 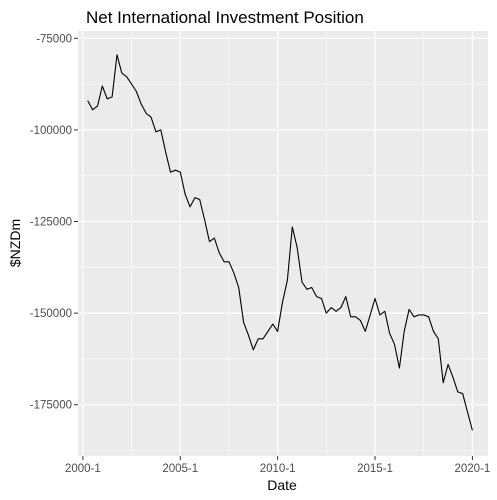 I want to click on y-tick-label: -150000, so click(x=51, y=314).